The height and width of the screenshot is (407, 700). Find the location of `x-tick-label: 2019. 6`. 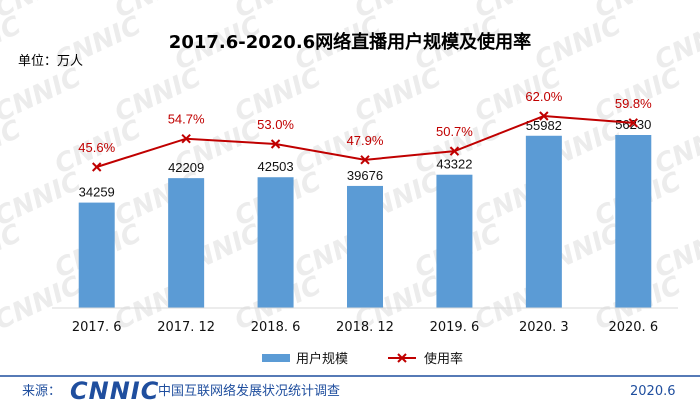

x-tick-label: 2019. 6 is located at coordinates (455, 327).